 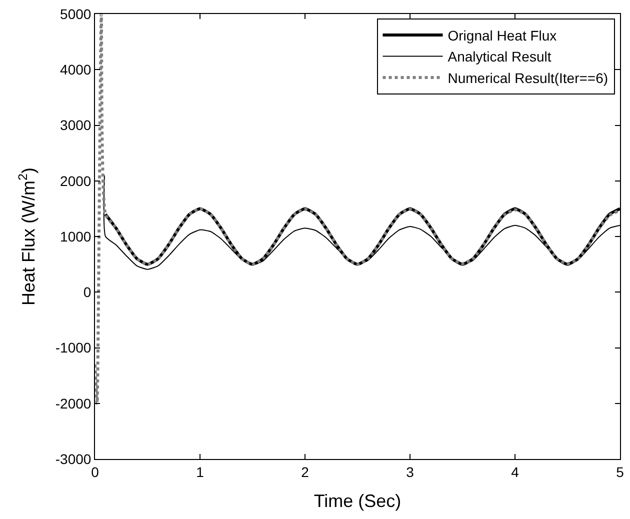 What do you see at coordinates (528, 78) in the screenshot?
I see `legend-label: Numerical Result(Iter==6)` at bounding box center [528, 78].